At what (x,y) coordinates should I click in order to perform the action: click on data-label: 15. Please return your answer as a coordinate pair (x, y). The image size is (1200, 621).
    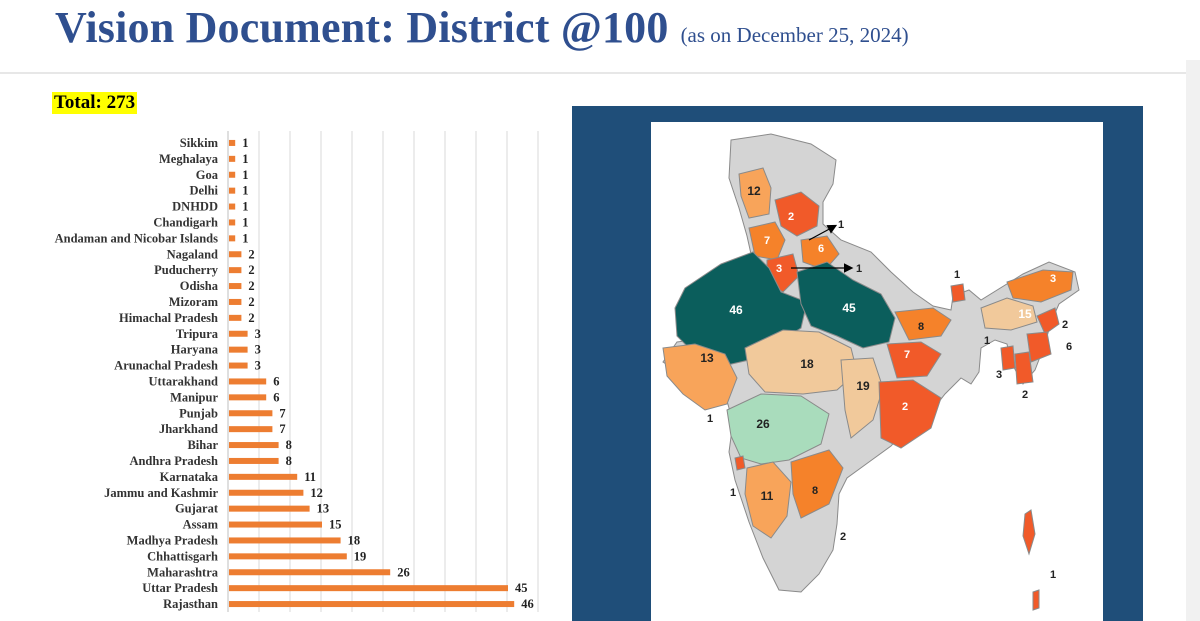
    Looking at the image, I should click on (335, 525).